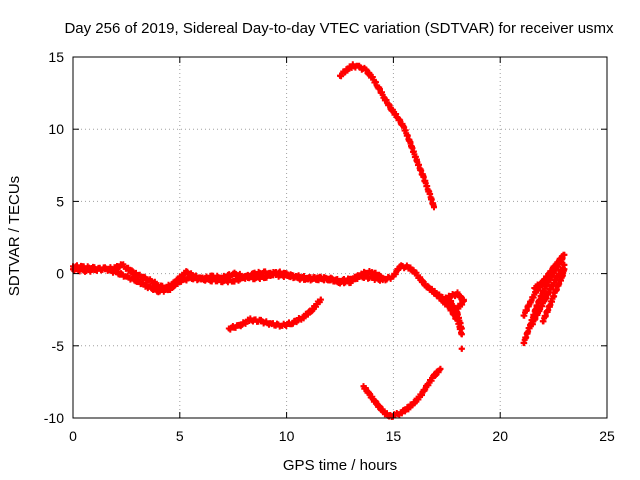 This screenshot has height=480, width=640. I want to click on series-end-cluster-e, so click(553, 295).